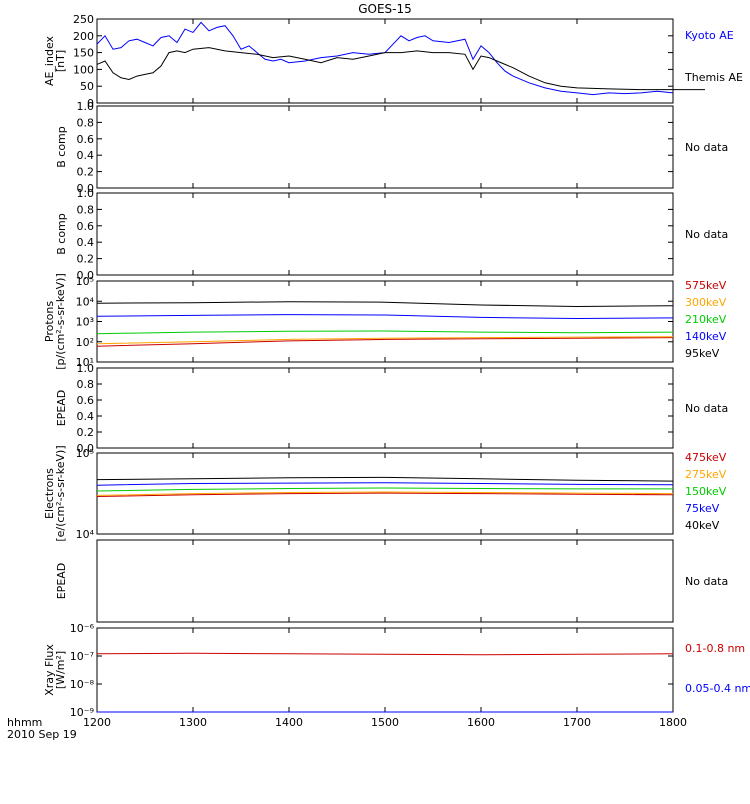 The image size is (750, 804). I want to click on legend-protons-4: 95keV, so click(702, 353).